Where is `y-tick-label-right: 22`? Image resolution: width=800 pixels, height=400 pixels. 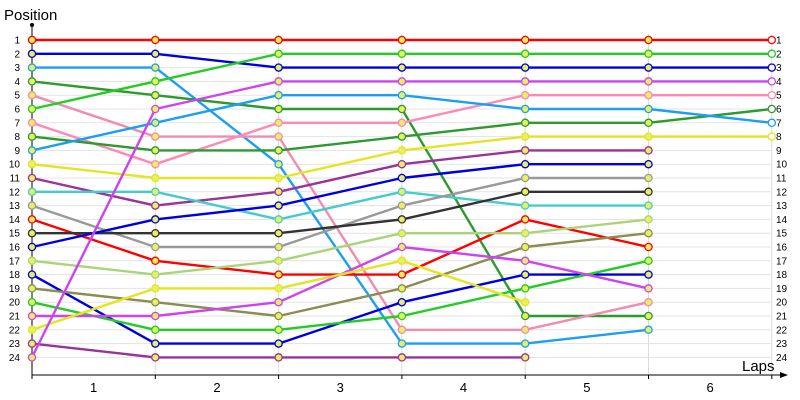 y-tick-label-right: 22 is located at coordinates (782, 330).